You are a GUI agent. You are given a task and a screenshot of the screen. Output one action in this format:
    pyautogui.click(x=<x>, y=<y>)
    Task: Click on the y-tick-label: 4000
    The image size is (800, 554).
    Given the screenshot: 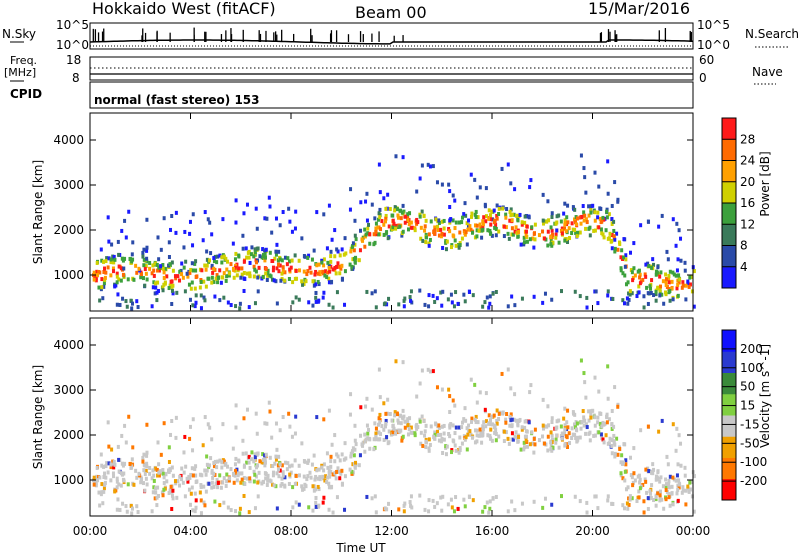 What is the action you would take?
    pyautogui.click(x=68, y=345)
    